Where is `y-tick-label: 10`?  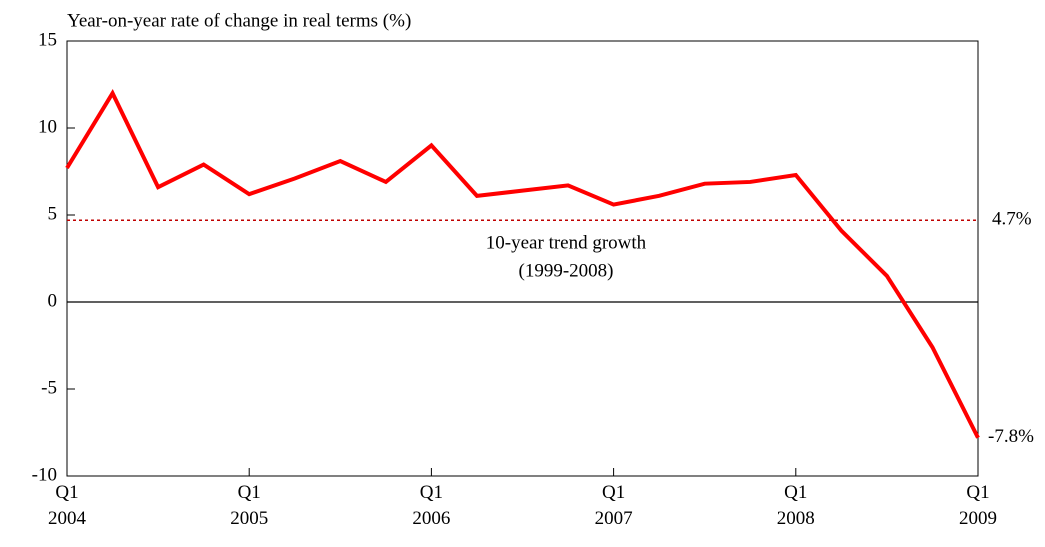
y-tick-label: 10 is located at coordinates (47, 126).